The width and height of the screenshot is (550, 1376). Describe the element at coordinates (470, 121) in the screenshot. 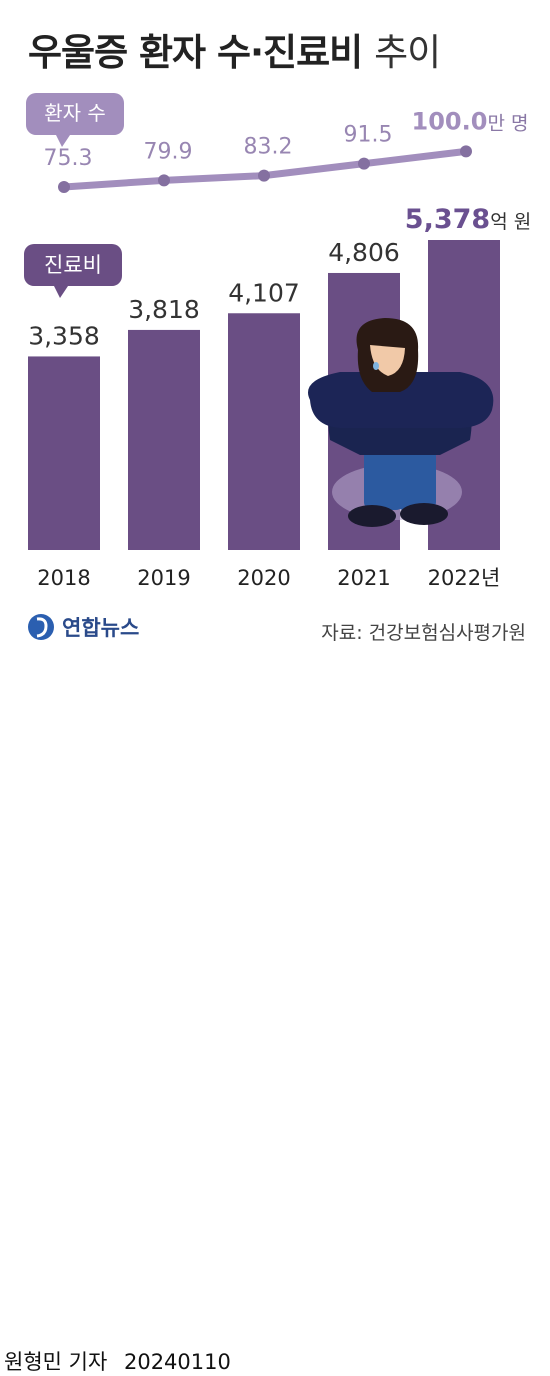

I see `line-value-label: 100.0만 명` at that location.